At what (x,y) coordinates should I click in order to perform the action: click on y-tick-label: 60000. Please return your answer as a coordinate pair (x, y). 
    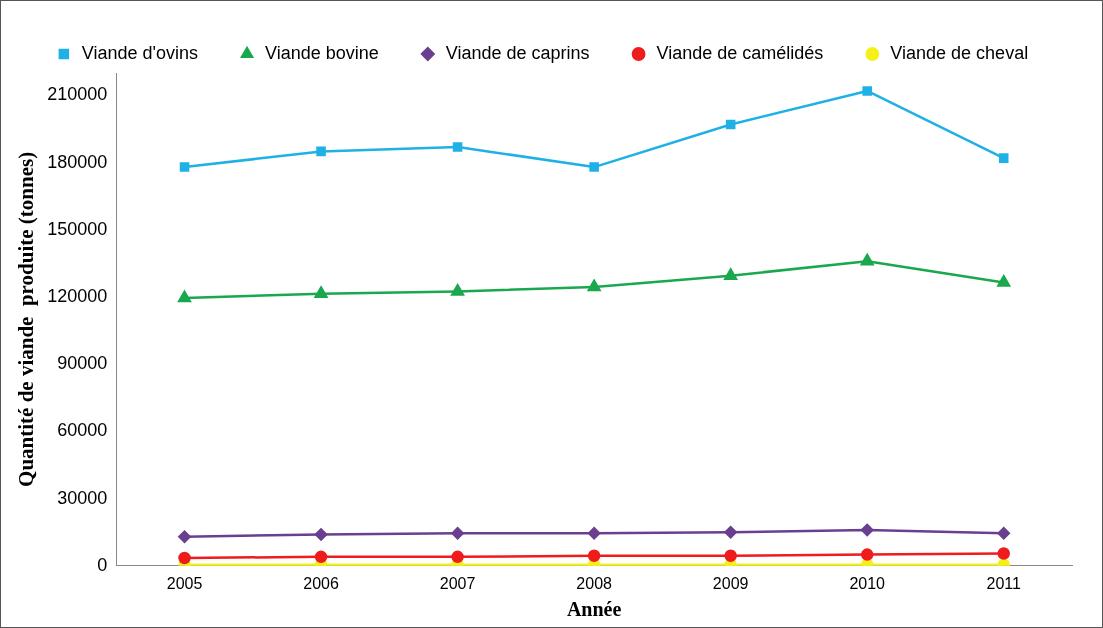
    Looking at the image, I should click on (82, 430).